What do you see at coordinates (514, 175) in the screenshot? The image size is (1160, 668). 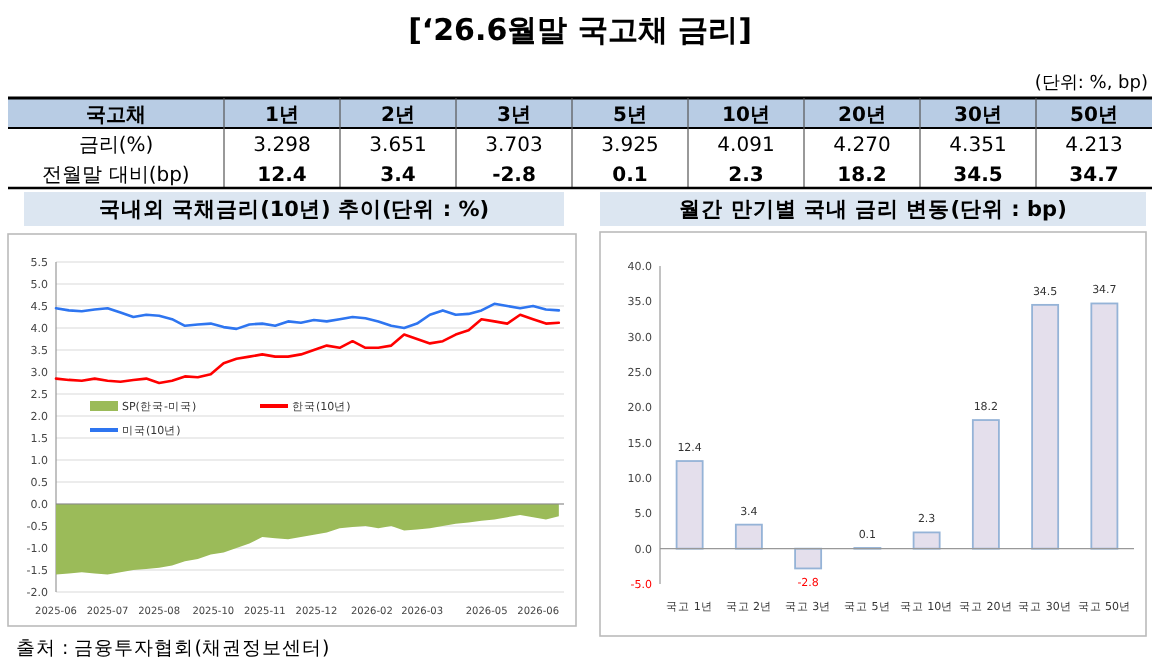 I see `data-label: -2.8` at bounding box center [514, 175].